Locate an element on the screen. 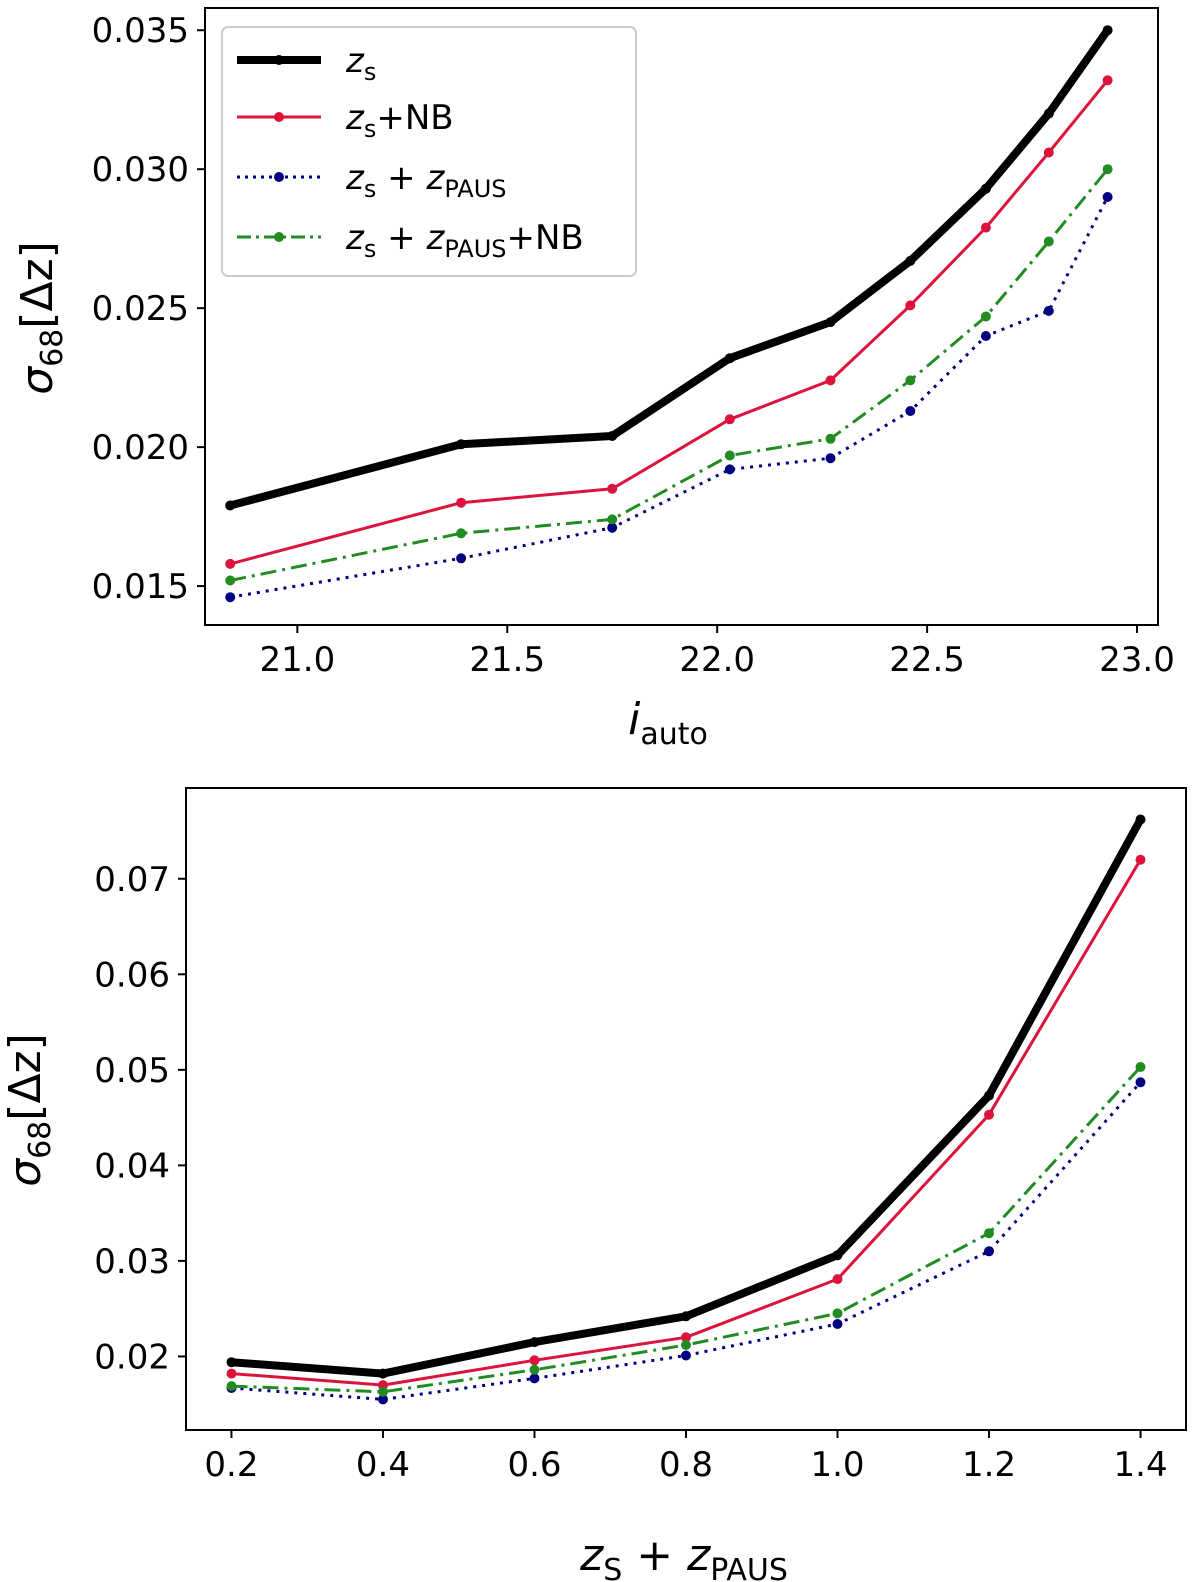 The height and width of the screenshot is (1582, 1200). top-x-axis-label: iauto is located at coordinates (668, 723).